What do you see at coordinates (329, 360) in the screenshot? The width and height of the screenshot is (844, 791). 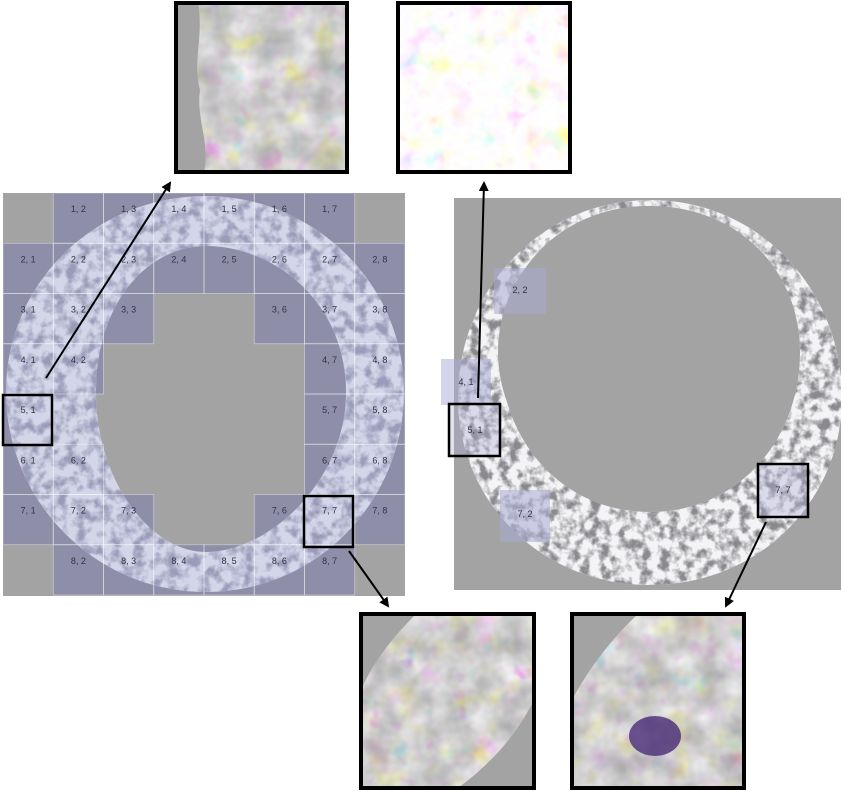 I see `left-tile-label: 4, 7` at bounding box center [329, 360].